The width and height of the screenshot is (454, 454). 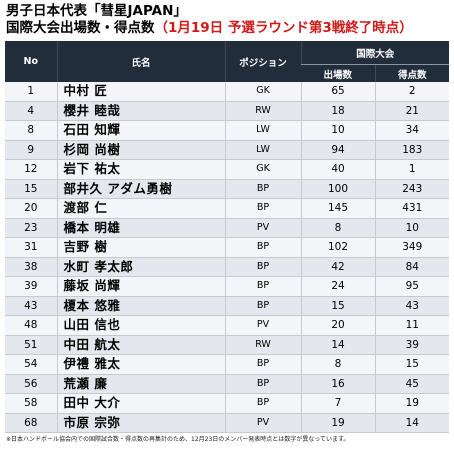 What do you see at coordinates (140, 169) in the screenshot?
I see `cell-player-name: 岩下 祐太` at bounding box center [140, 169].